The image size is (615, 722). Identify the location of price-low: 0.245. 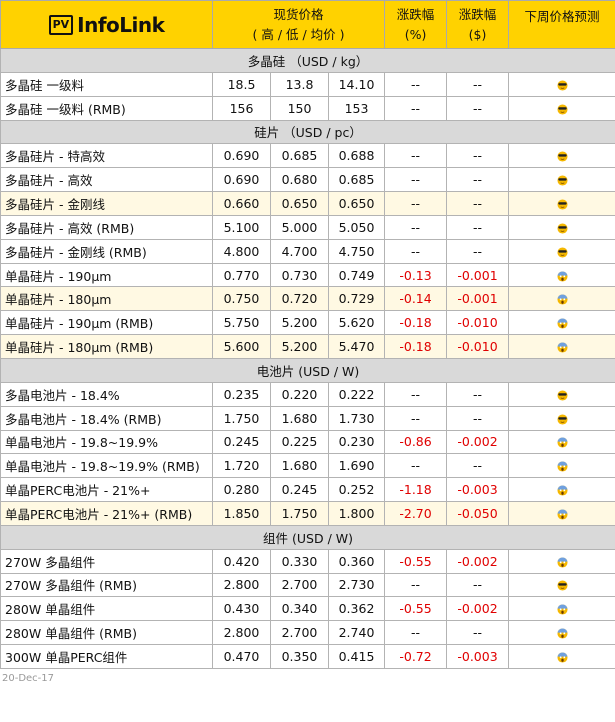
(299, 490).